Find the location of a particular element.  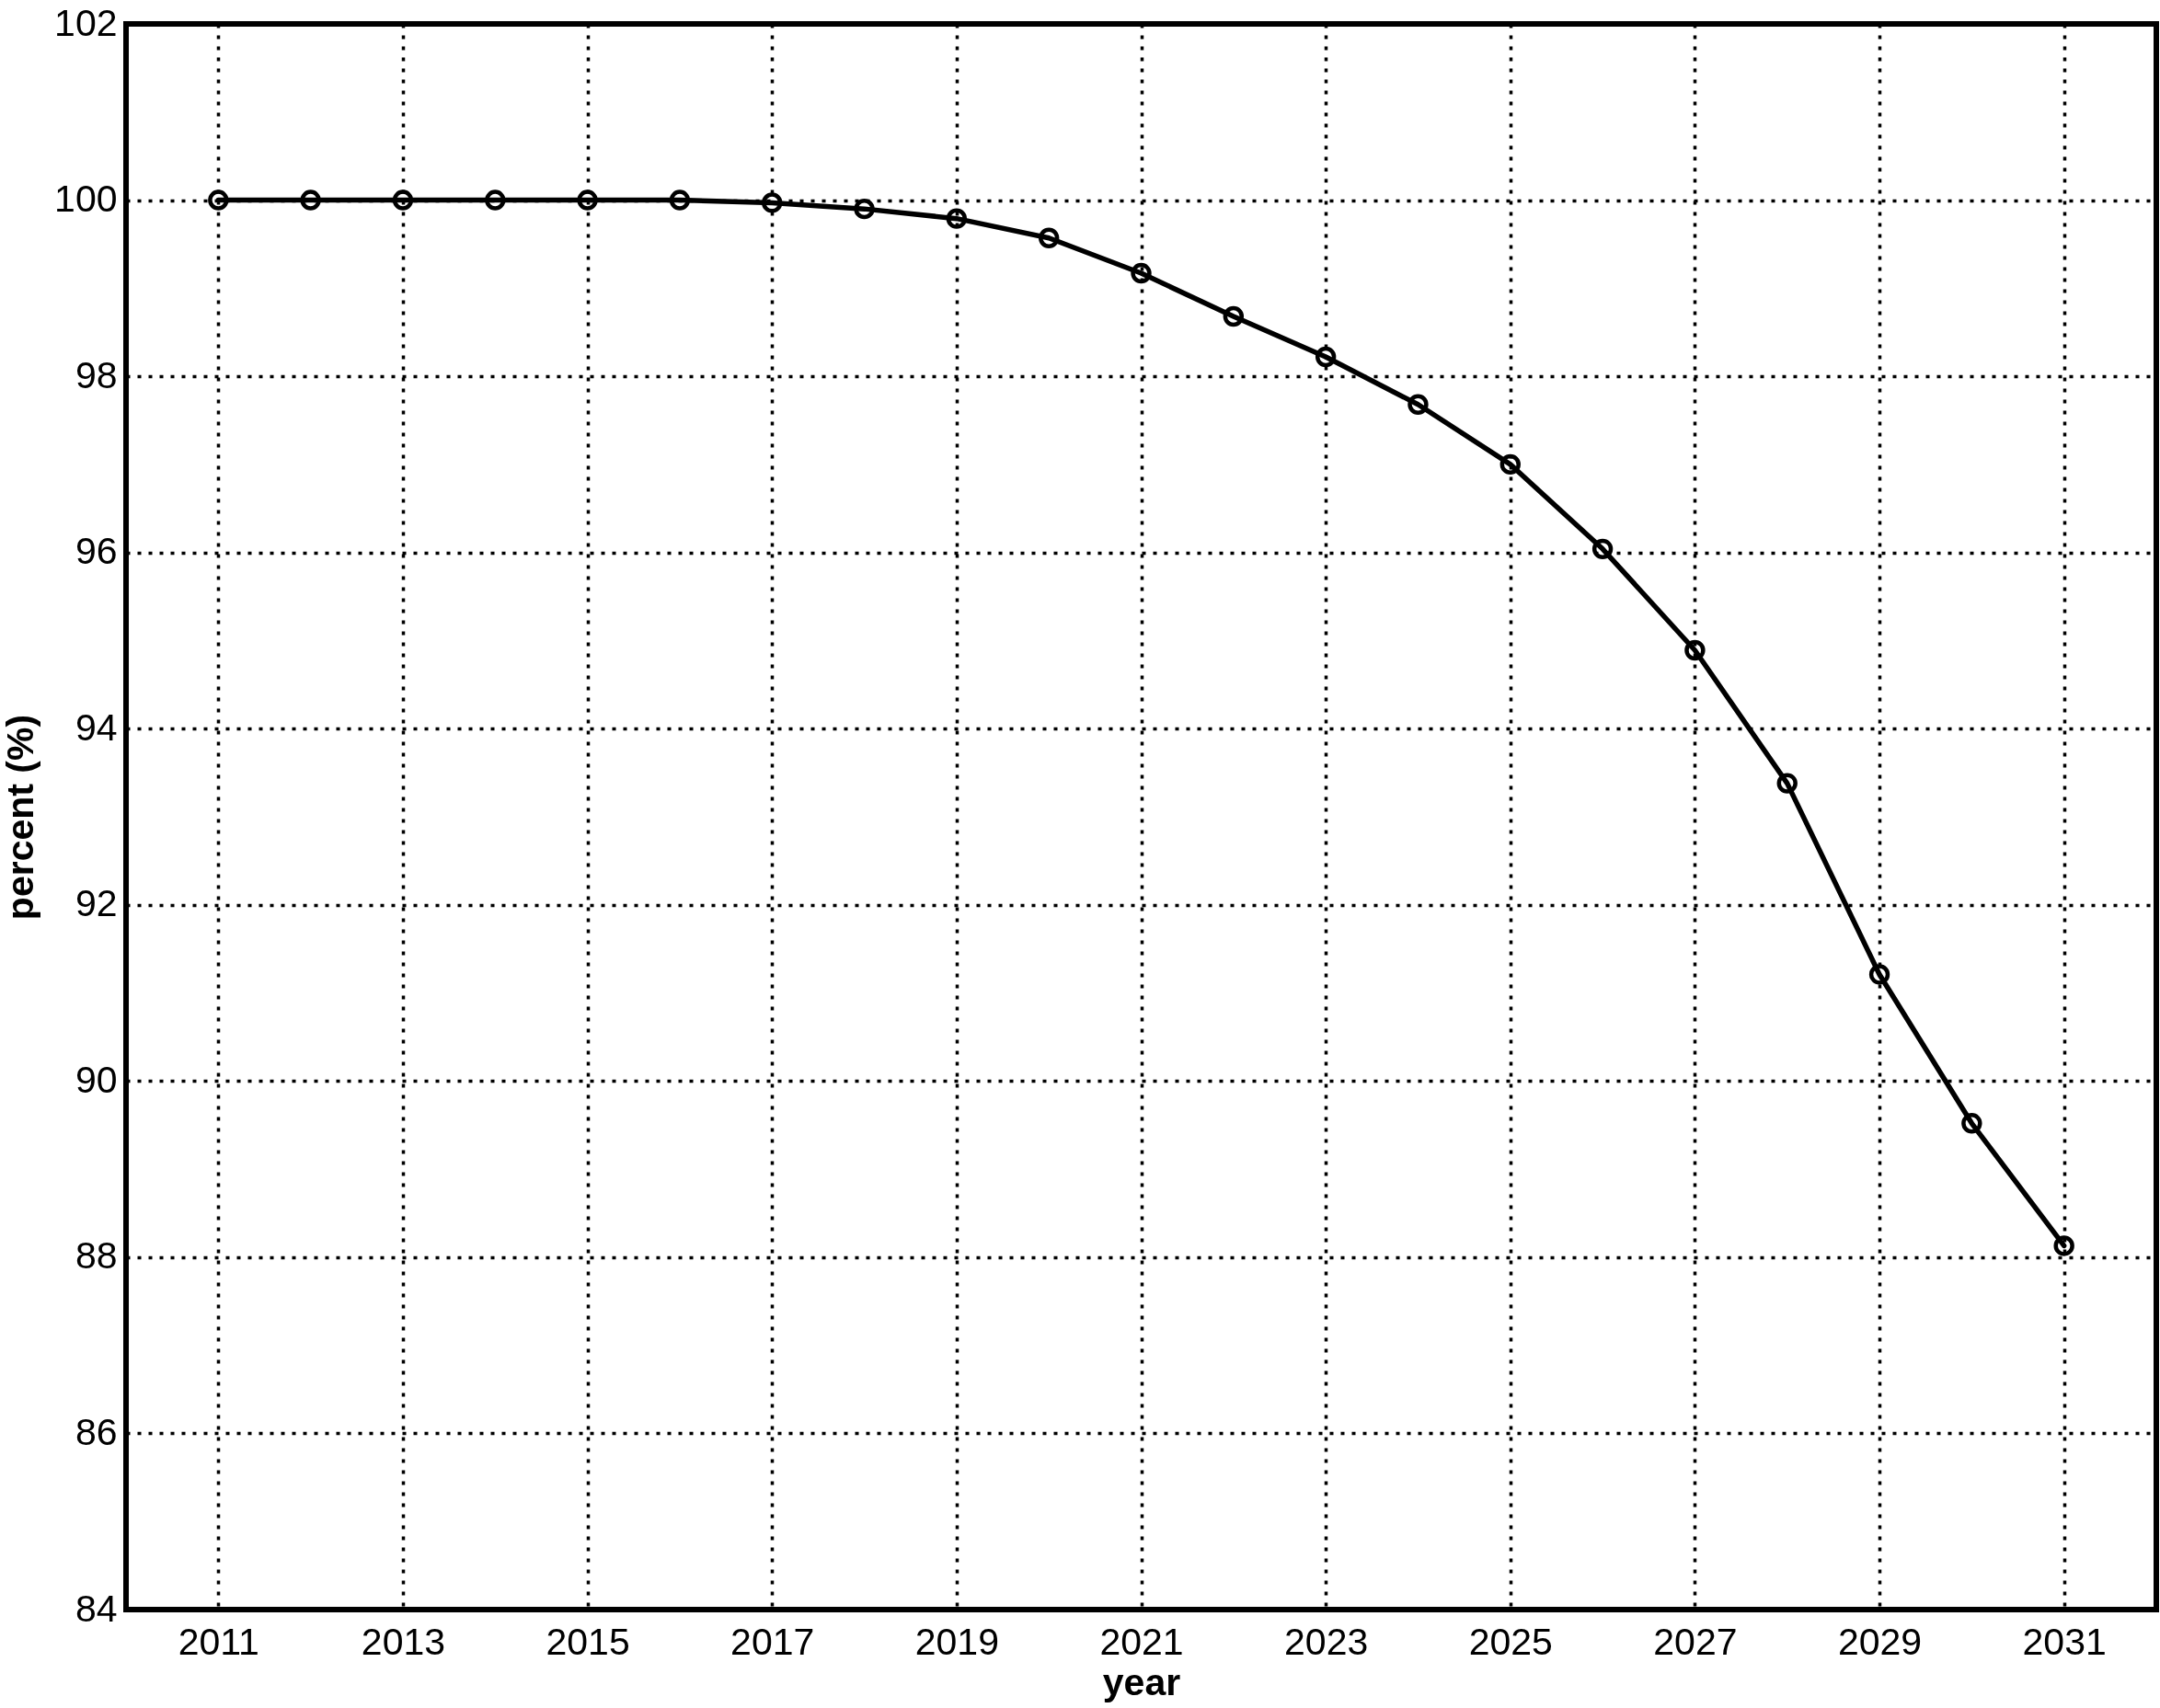

y-tick-label: 94 is located at coordinates (97, 727).